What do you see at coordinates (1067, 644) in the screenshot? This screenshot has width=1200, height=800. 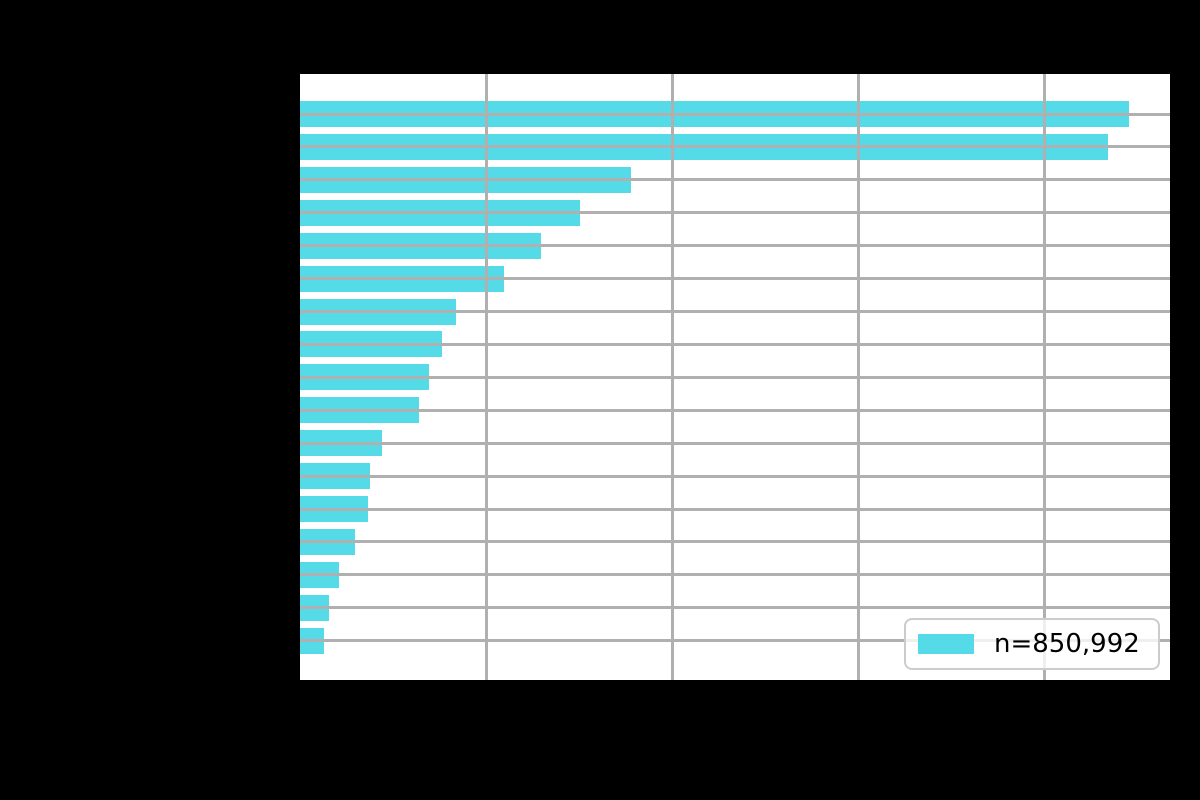 I see `legend-label: n=850,992` at bounding box center [1067, 644].